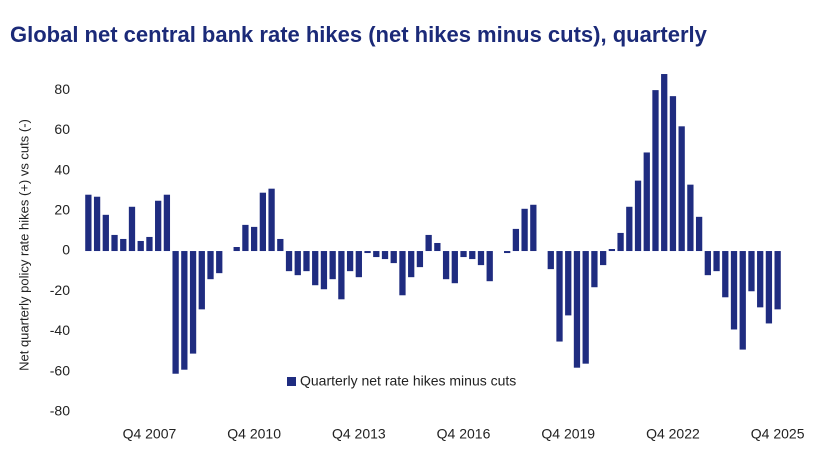  Describe the element at coordinates (464, 434) in the screenshot. I see `x-tick-label: Q4 2016` at that location.